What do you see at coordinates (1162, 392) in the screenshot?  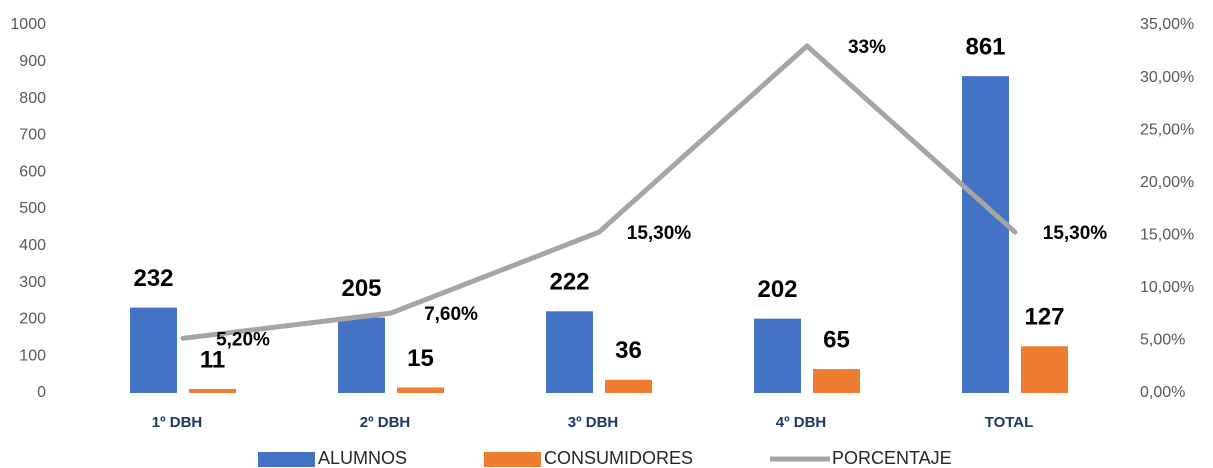 I see `y2-tick-label: 0,00%` at bounding box center [1162, 392].